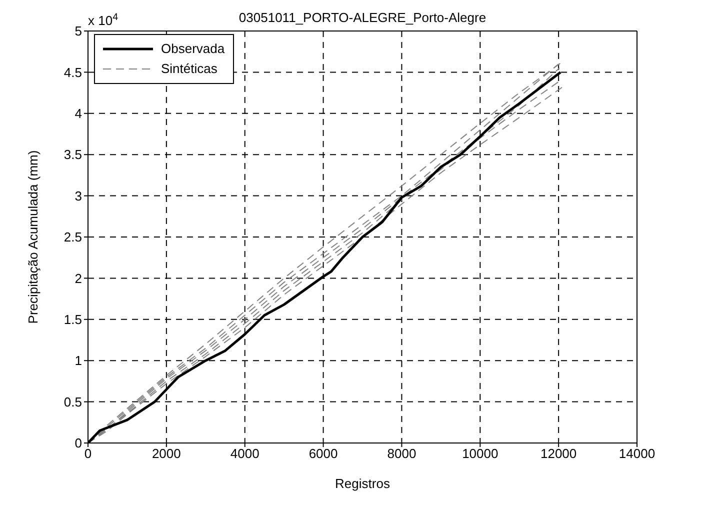  Describe the element at coordinates (78, 443) in the screenshot. I see `y-tick-label: 0` at that location.